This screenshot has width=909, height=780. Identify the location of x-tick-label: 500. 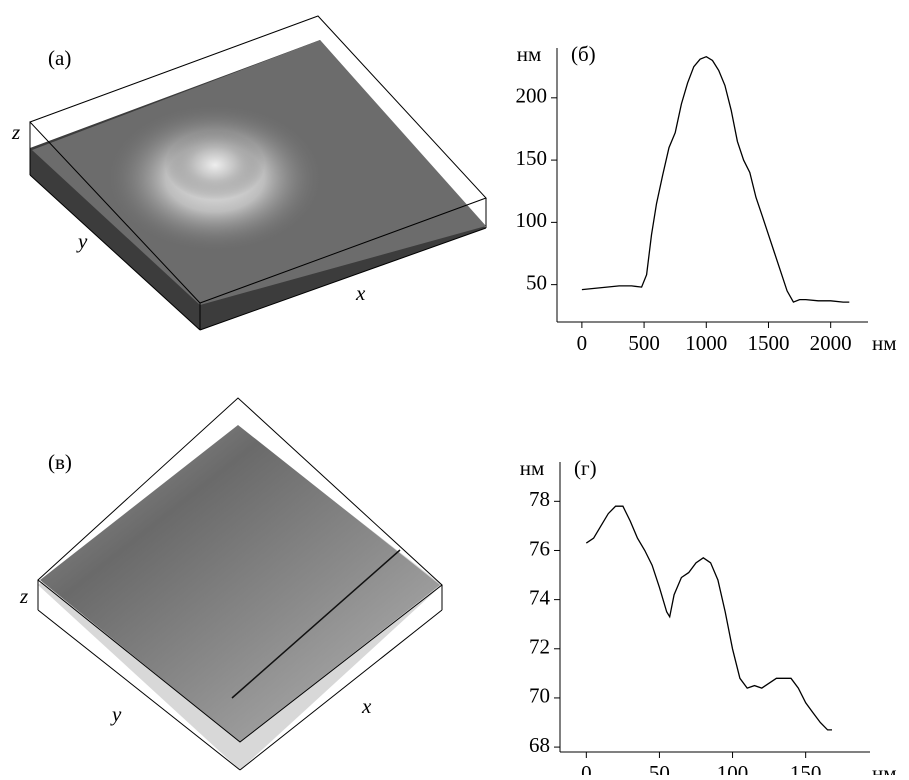
(644, 343).